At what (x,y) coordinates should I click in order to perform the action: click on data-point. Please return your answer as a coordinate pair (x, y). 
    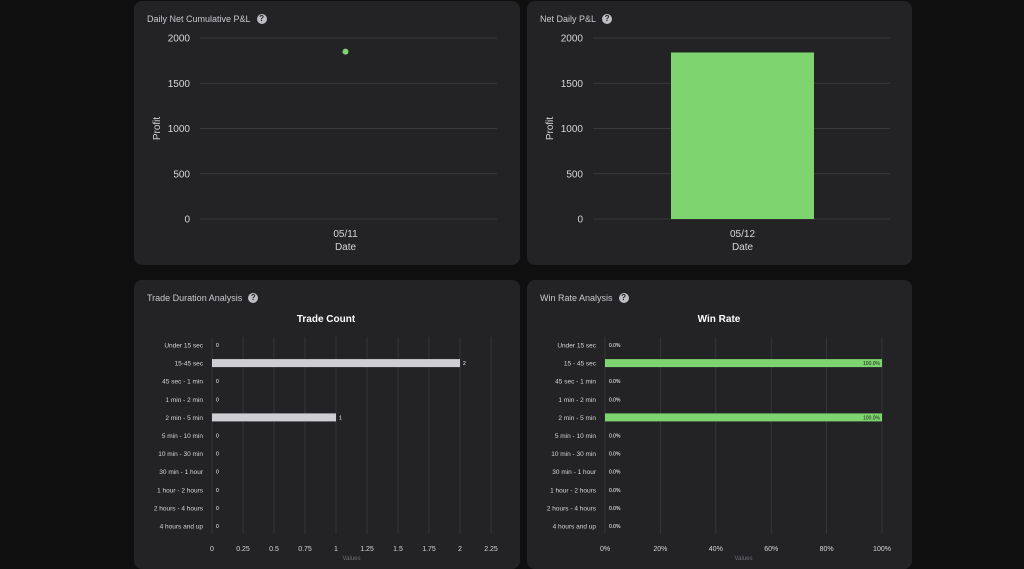
    Looking at the image, I should click on (345, 51).